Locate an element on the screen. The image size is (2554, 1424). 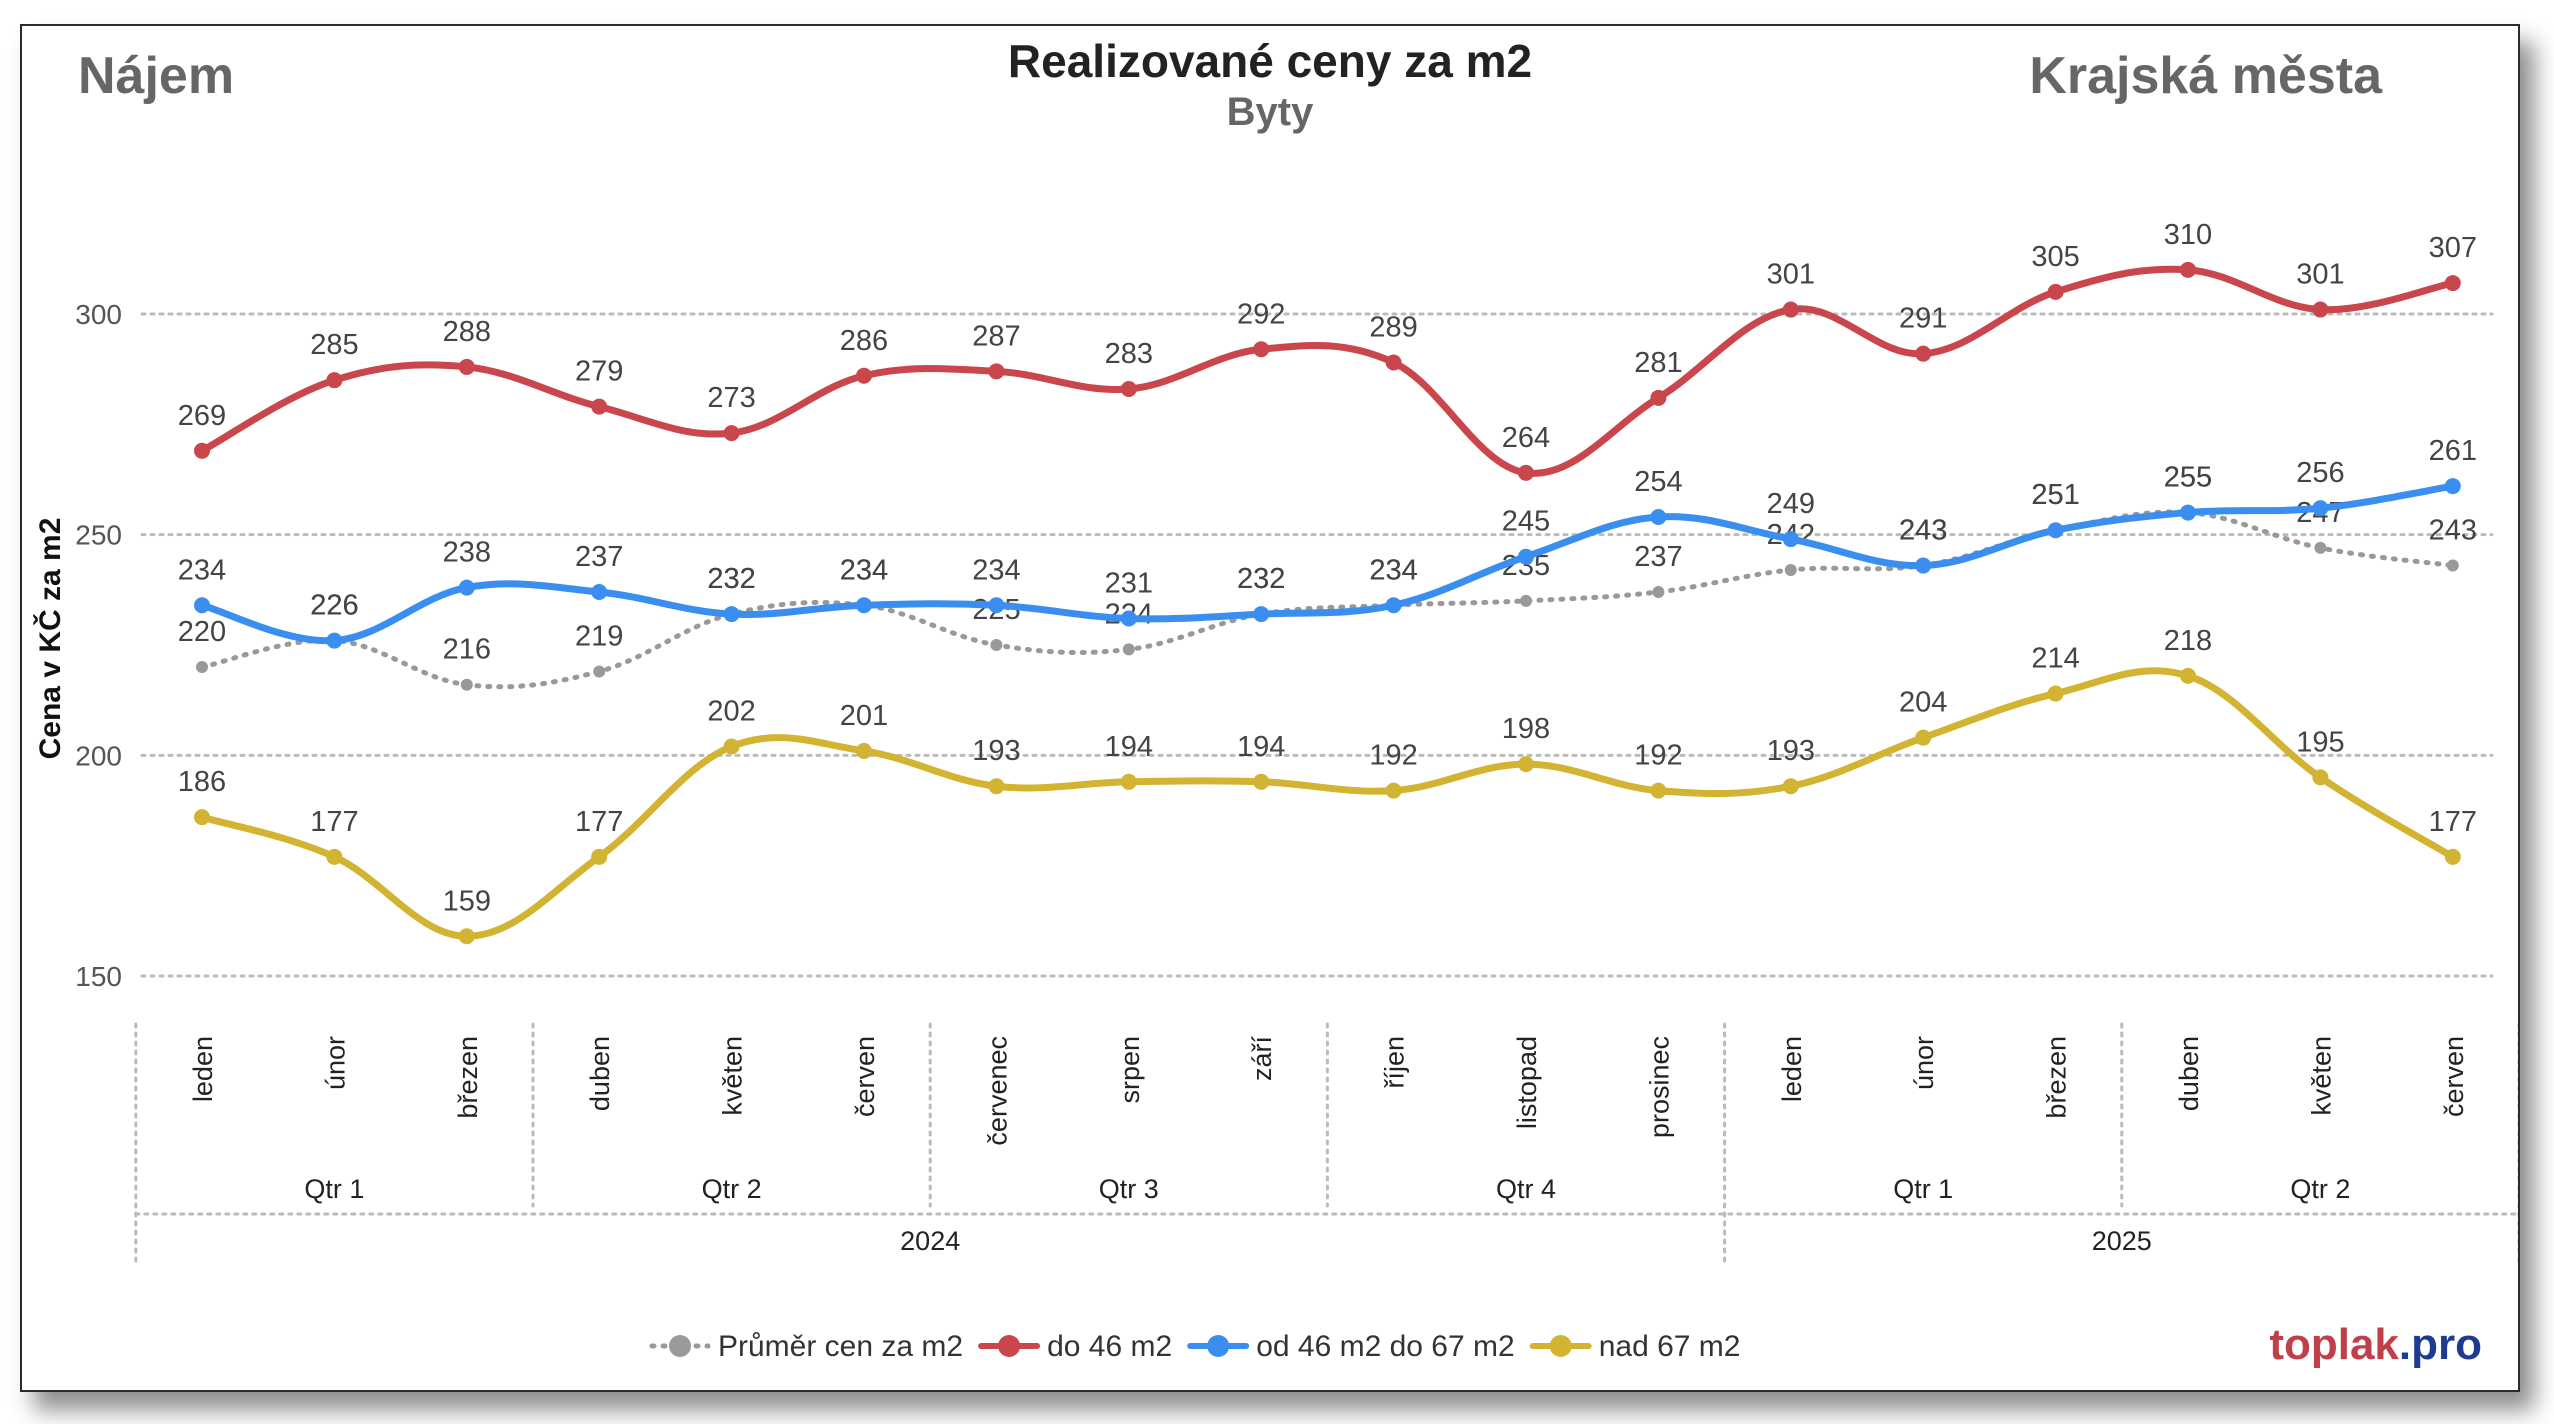
data-label-small: 283 is located at coordinates (1129, 354).